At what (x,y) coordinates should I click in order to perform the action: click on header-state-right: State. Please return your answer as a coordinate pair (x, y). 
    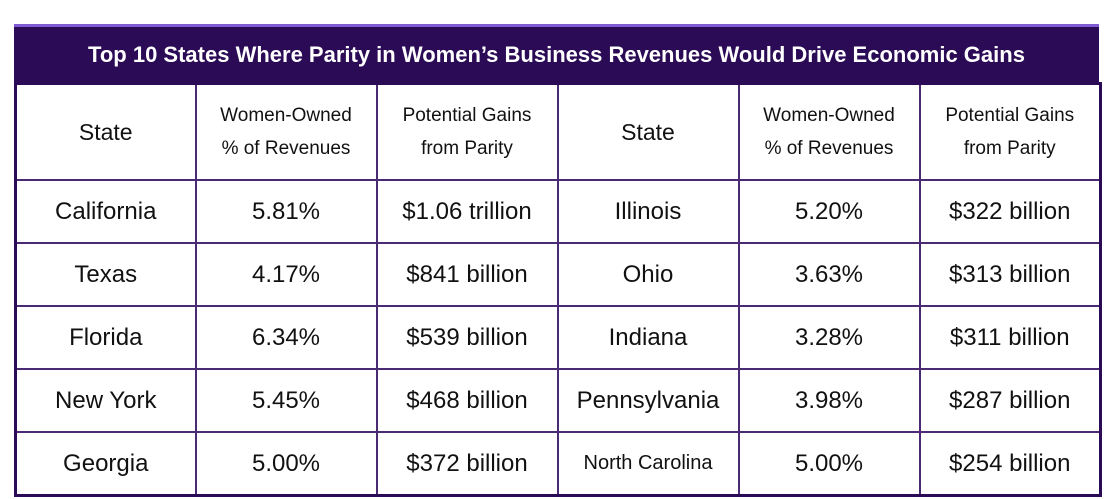
    Looking at the image, I should click on (648, 131).